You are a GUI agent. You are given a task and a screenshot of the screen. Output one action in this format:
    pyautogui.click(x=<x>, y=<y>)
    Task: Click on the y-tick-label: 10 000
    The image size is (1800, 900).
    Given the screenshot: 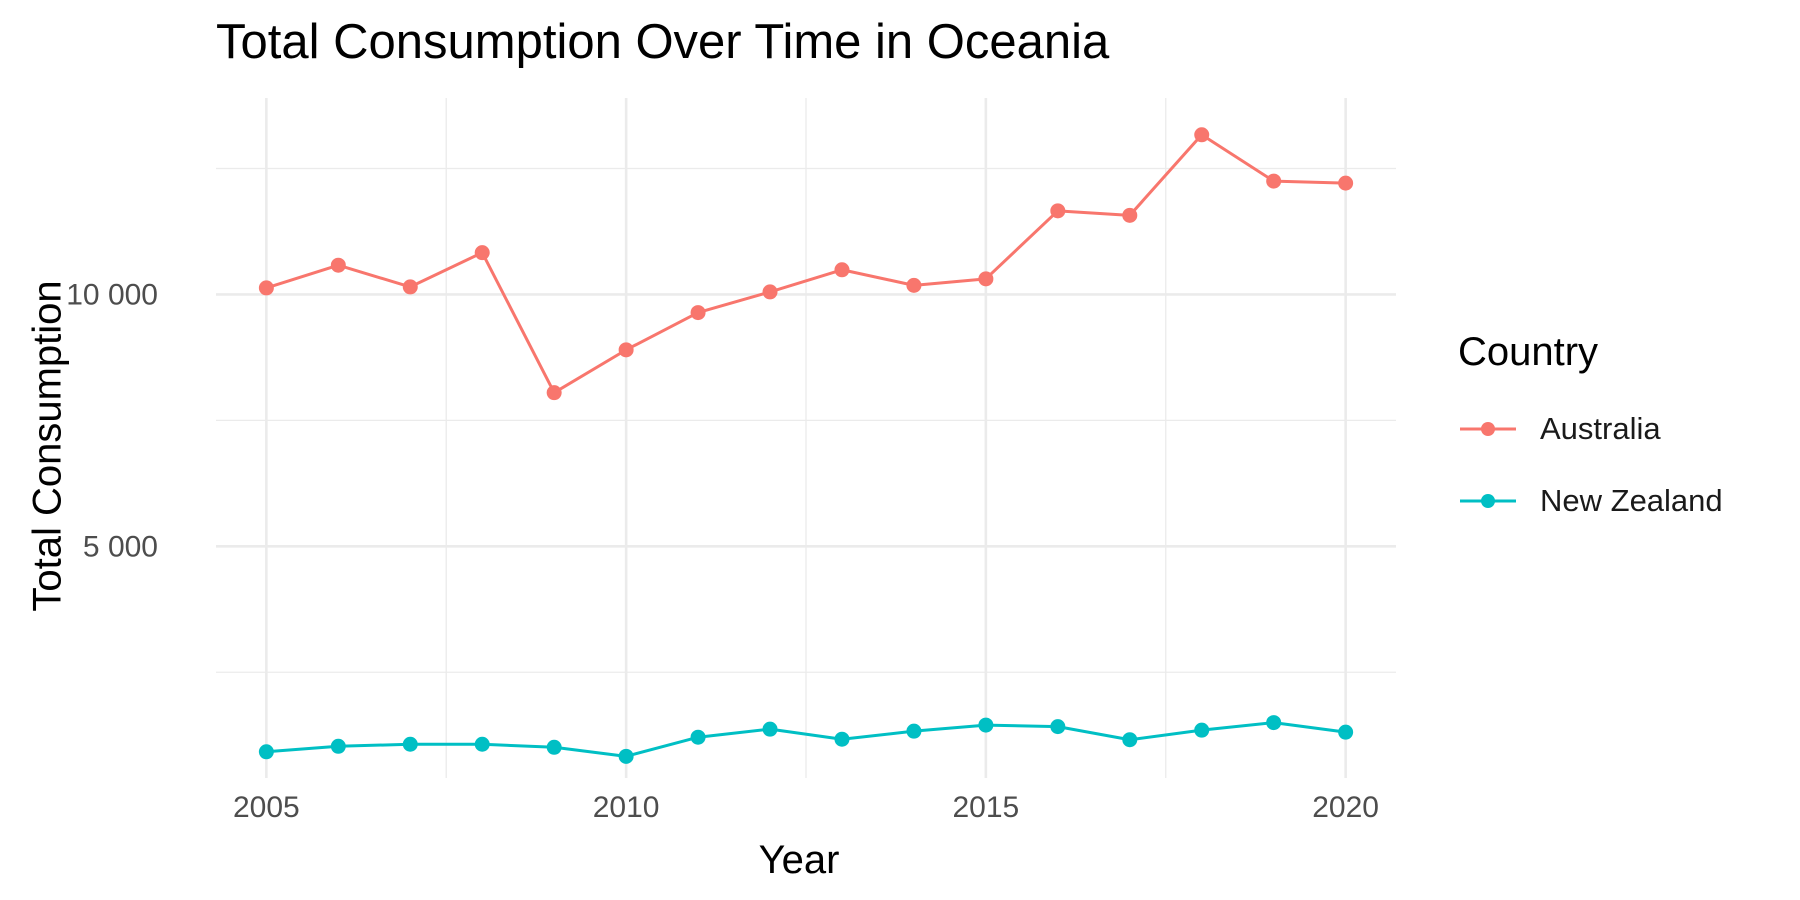 What is the action you would take?
    pyautogui.click(x=112, y=294)
    